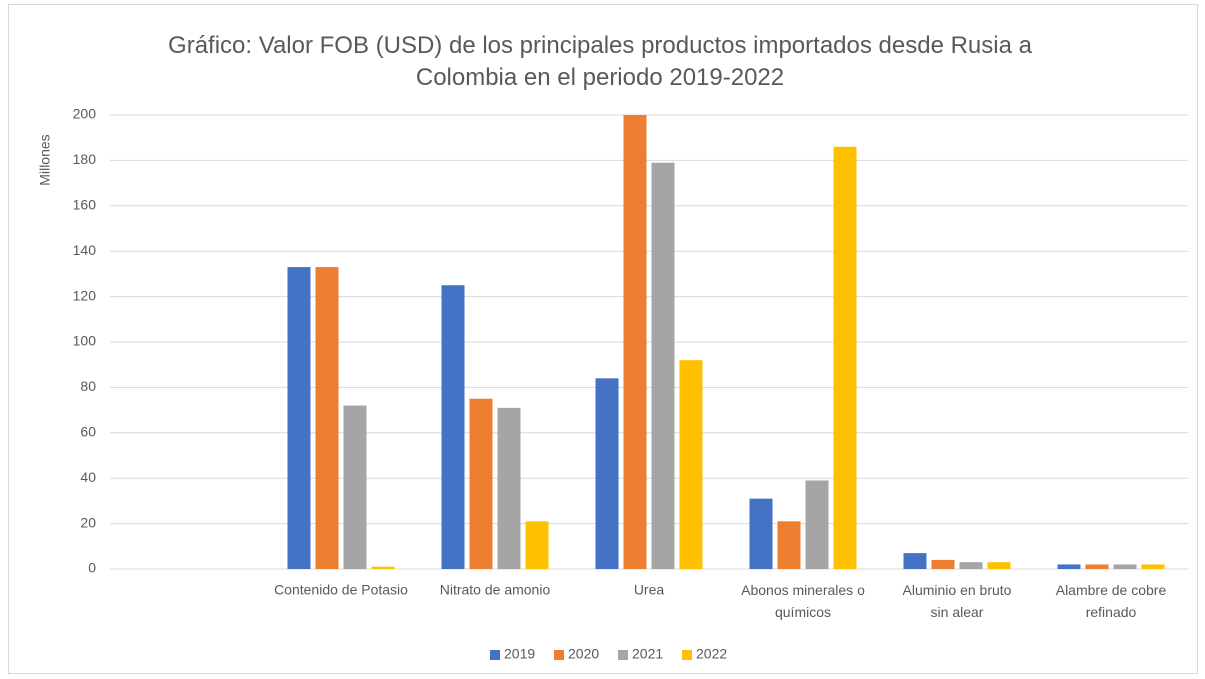 This screenshot has width=1205, height=679. Describe the element at coordinates (88, 432) in the screenshot. I see `y-tick-label: 60` at that location.